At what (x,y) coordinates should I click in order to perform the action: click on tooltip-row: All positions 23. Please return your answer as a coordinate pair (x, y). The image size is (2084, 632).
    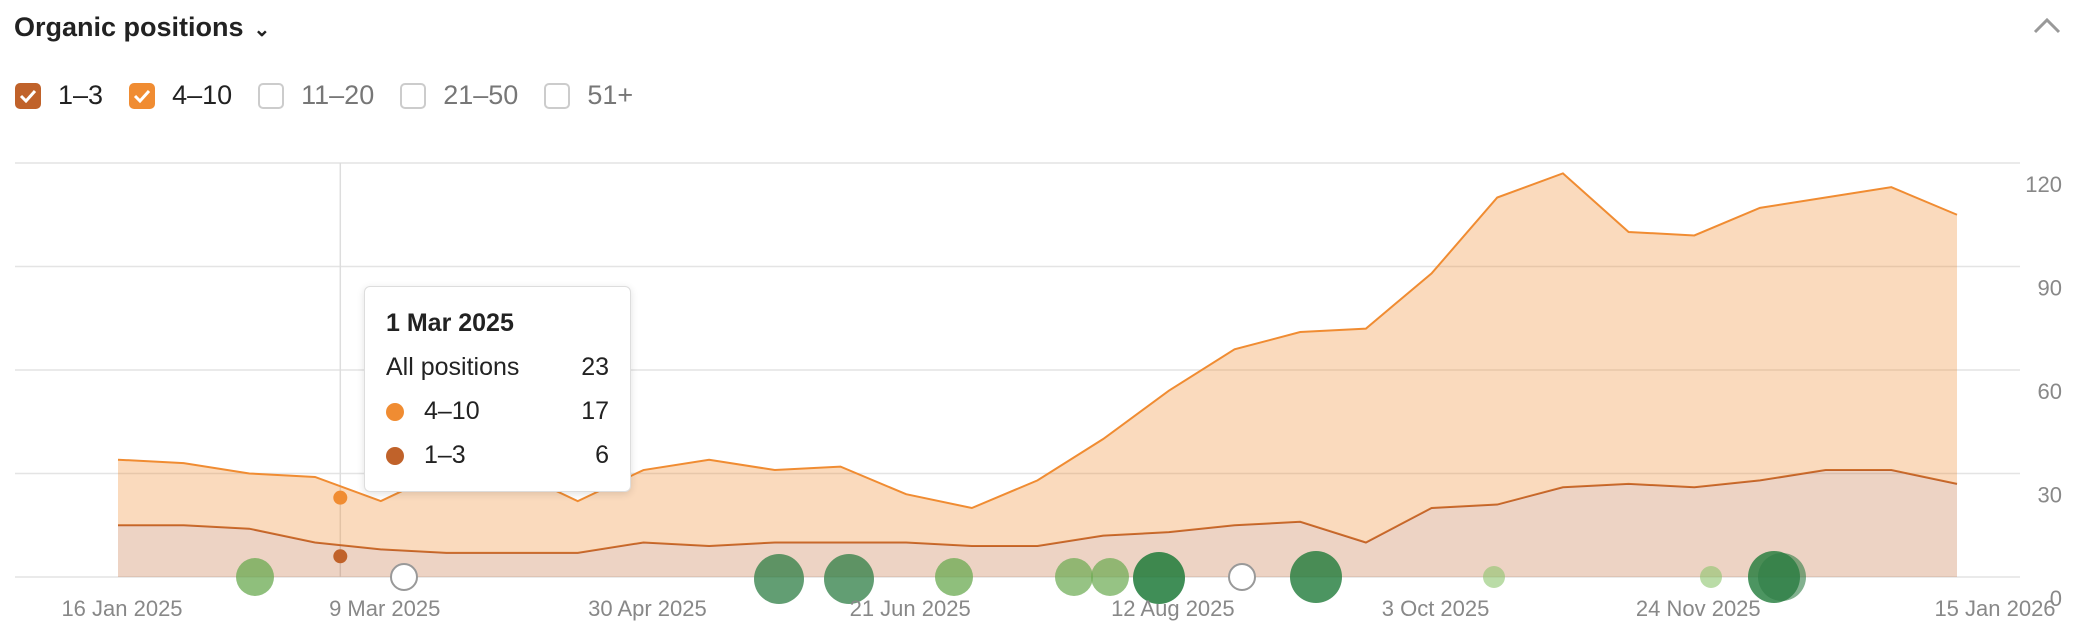
    Looking at the image, I should click on (497, 367).